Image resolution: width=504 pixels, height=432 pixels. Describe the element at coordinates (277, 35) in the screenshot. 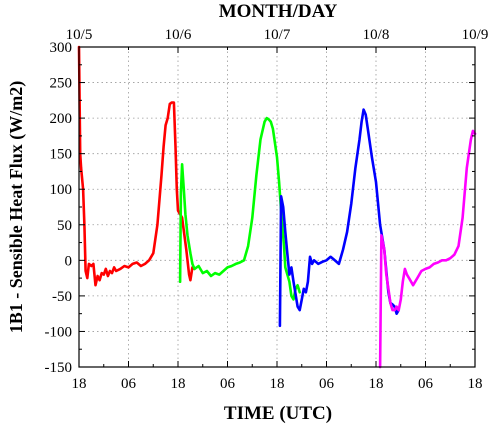

I see `top-tick-label: 10/7` at that location.